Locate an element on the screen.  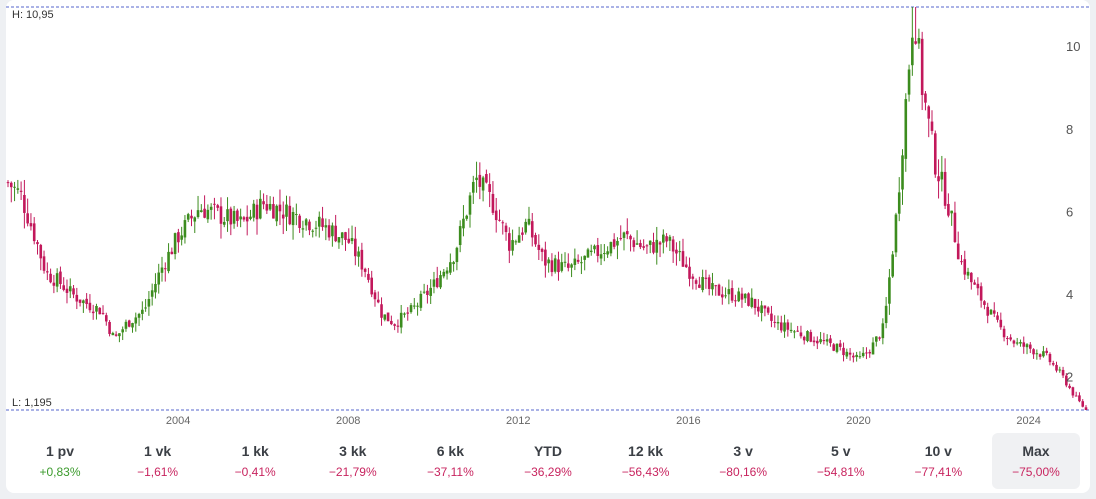
period-tab: 5 v −54,81% is located at coordinates (841, 461).